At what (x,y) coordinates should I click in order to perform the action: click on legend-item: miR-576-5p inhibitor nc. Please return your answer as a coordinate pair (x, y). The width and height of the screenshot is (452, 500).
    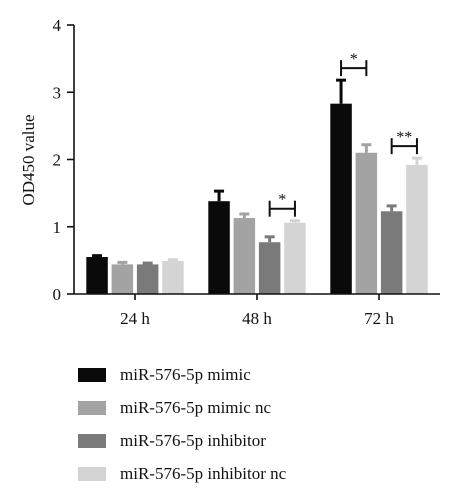
    Looking at the image, I should click on (182, 473).